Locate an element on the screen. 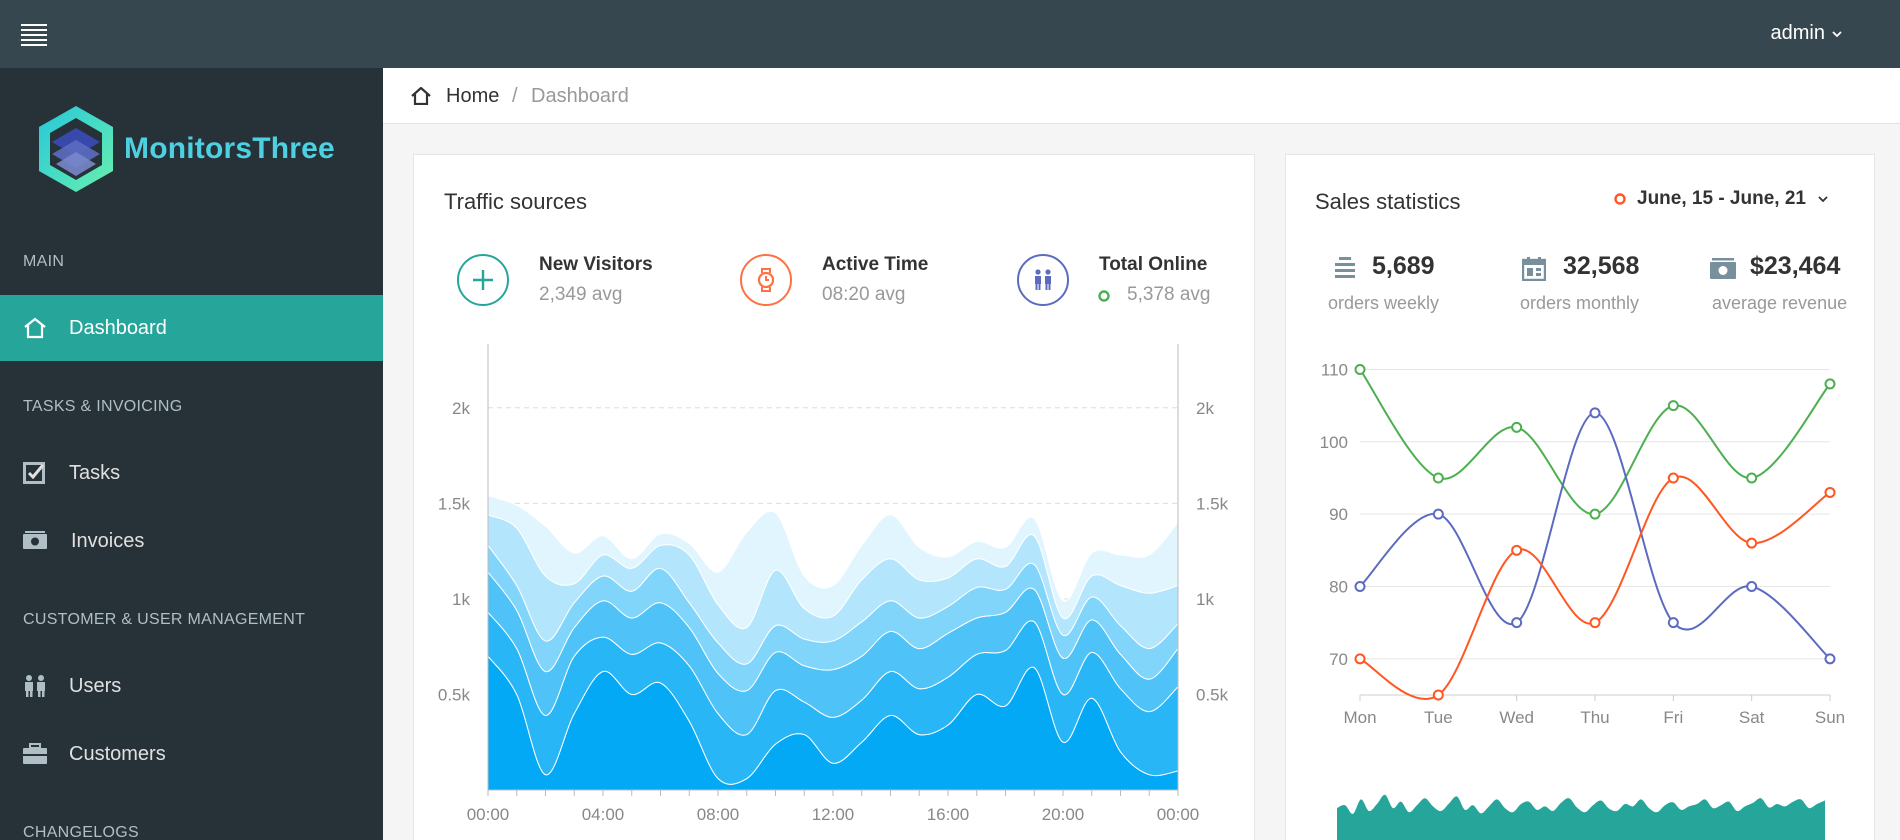 The height and width of the screenshot is (840, 1900). y-tick-label-right: 0.5k is located at coordinates (1212, 694).